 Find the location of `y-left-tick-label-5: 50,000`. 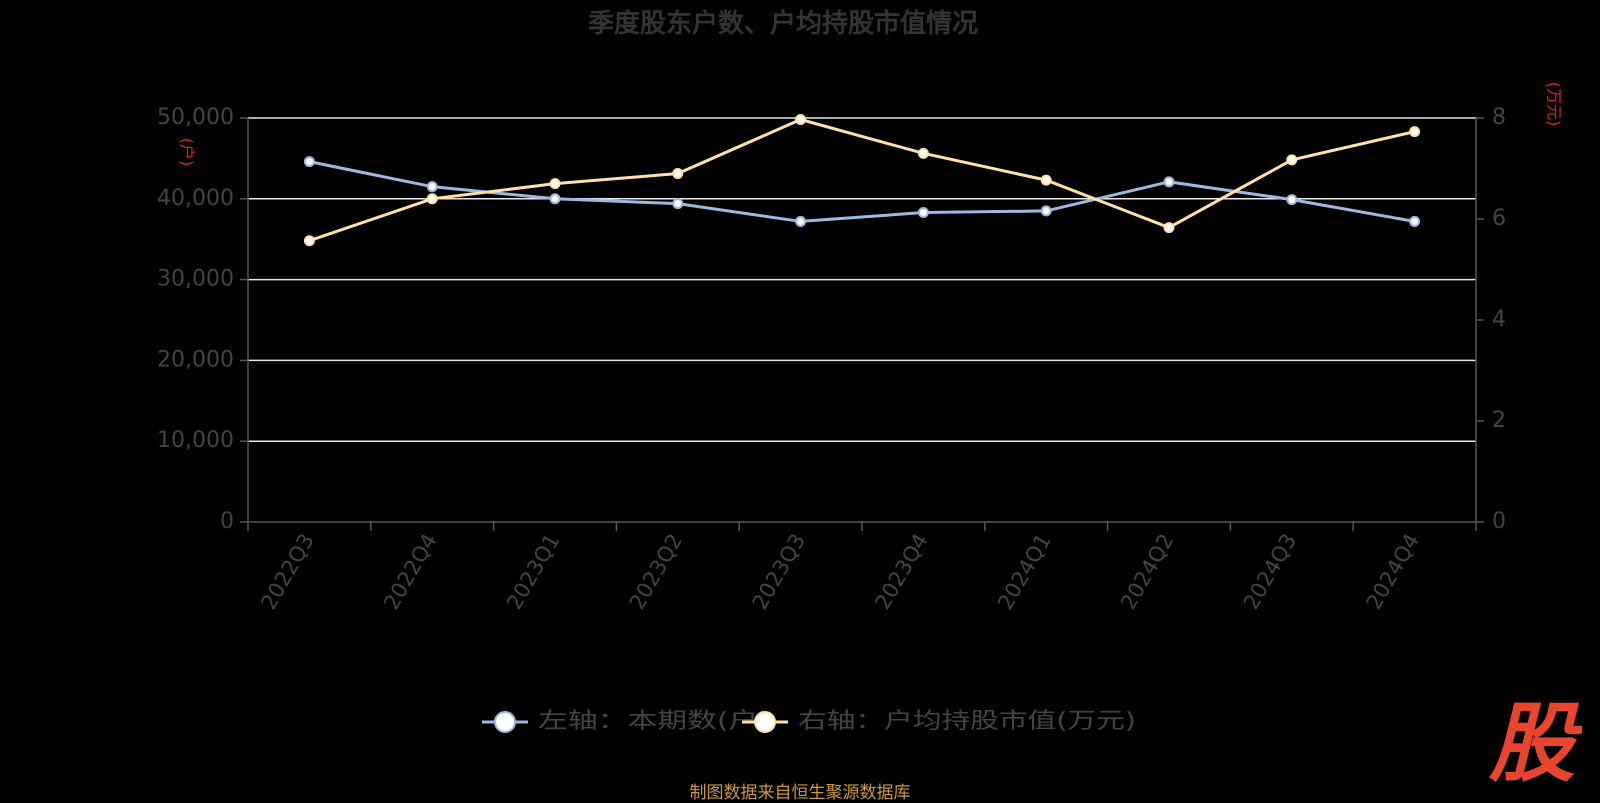

y-left-tick-label-5: 50,000 is located at coordinates (195, 117).